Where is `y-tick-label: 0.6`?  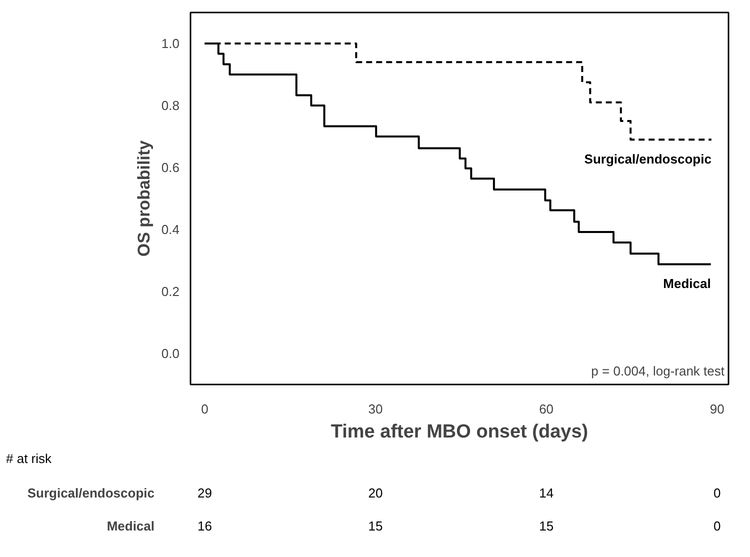 y-tick-label: 0.6 is located at coordinates (170, 167).